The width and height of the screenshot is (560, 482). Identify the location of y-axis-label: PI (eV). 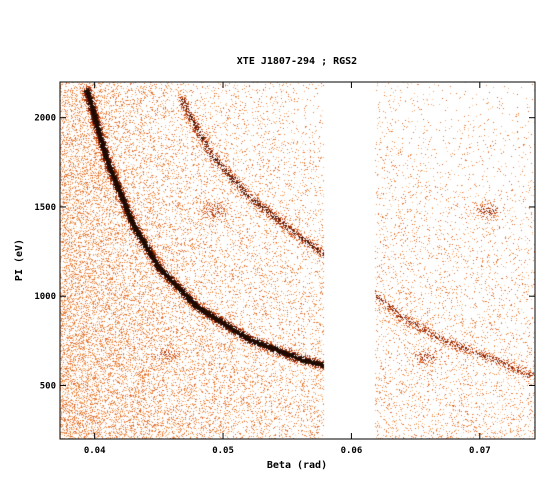
(19, 260).